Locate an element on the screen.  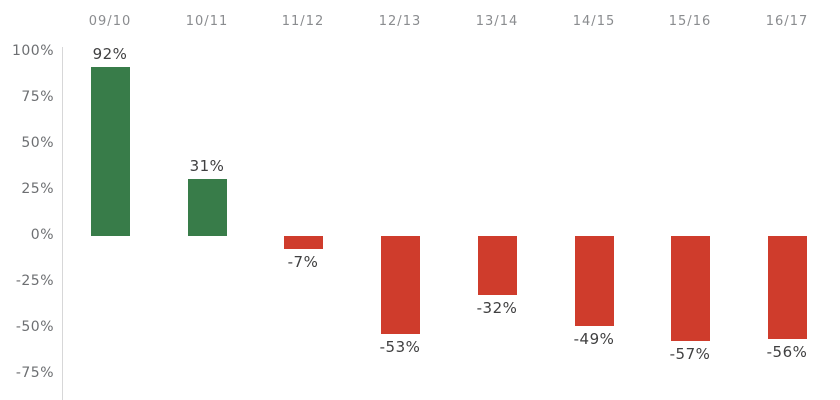
value-label: -56% is located at coordinates (787, 352).